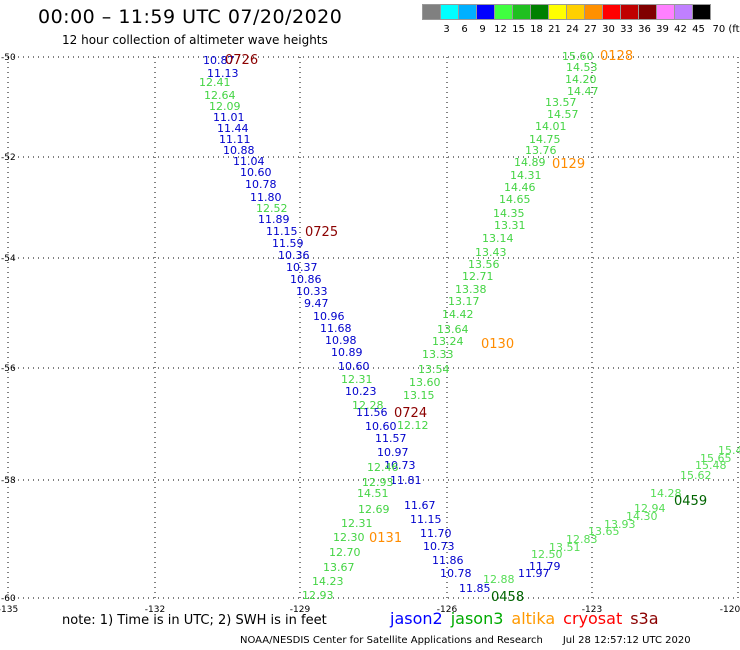 The image size is (740, 650). I want to click on scale-label: 18, so click(536, 29).